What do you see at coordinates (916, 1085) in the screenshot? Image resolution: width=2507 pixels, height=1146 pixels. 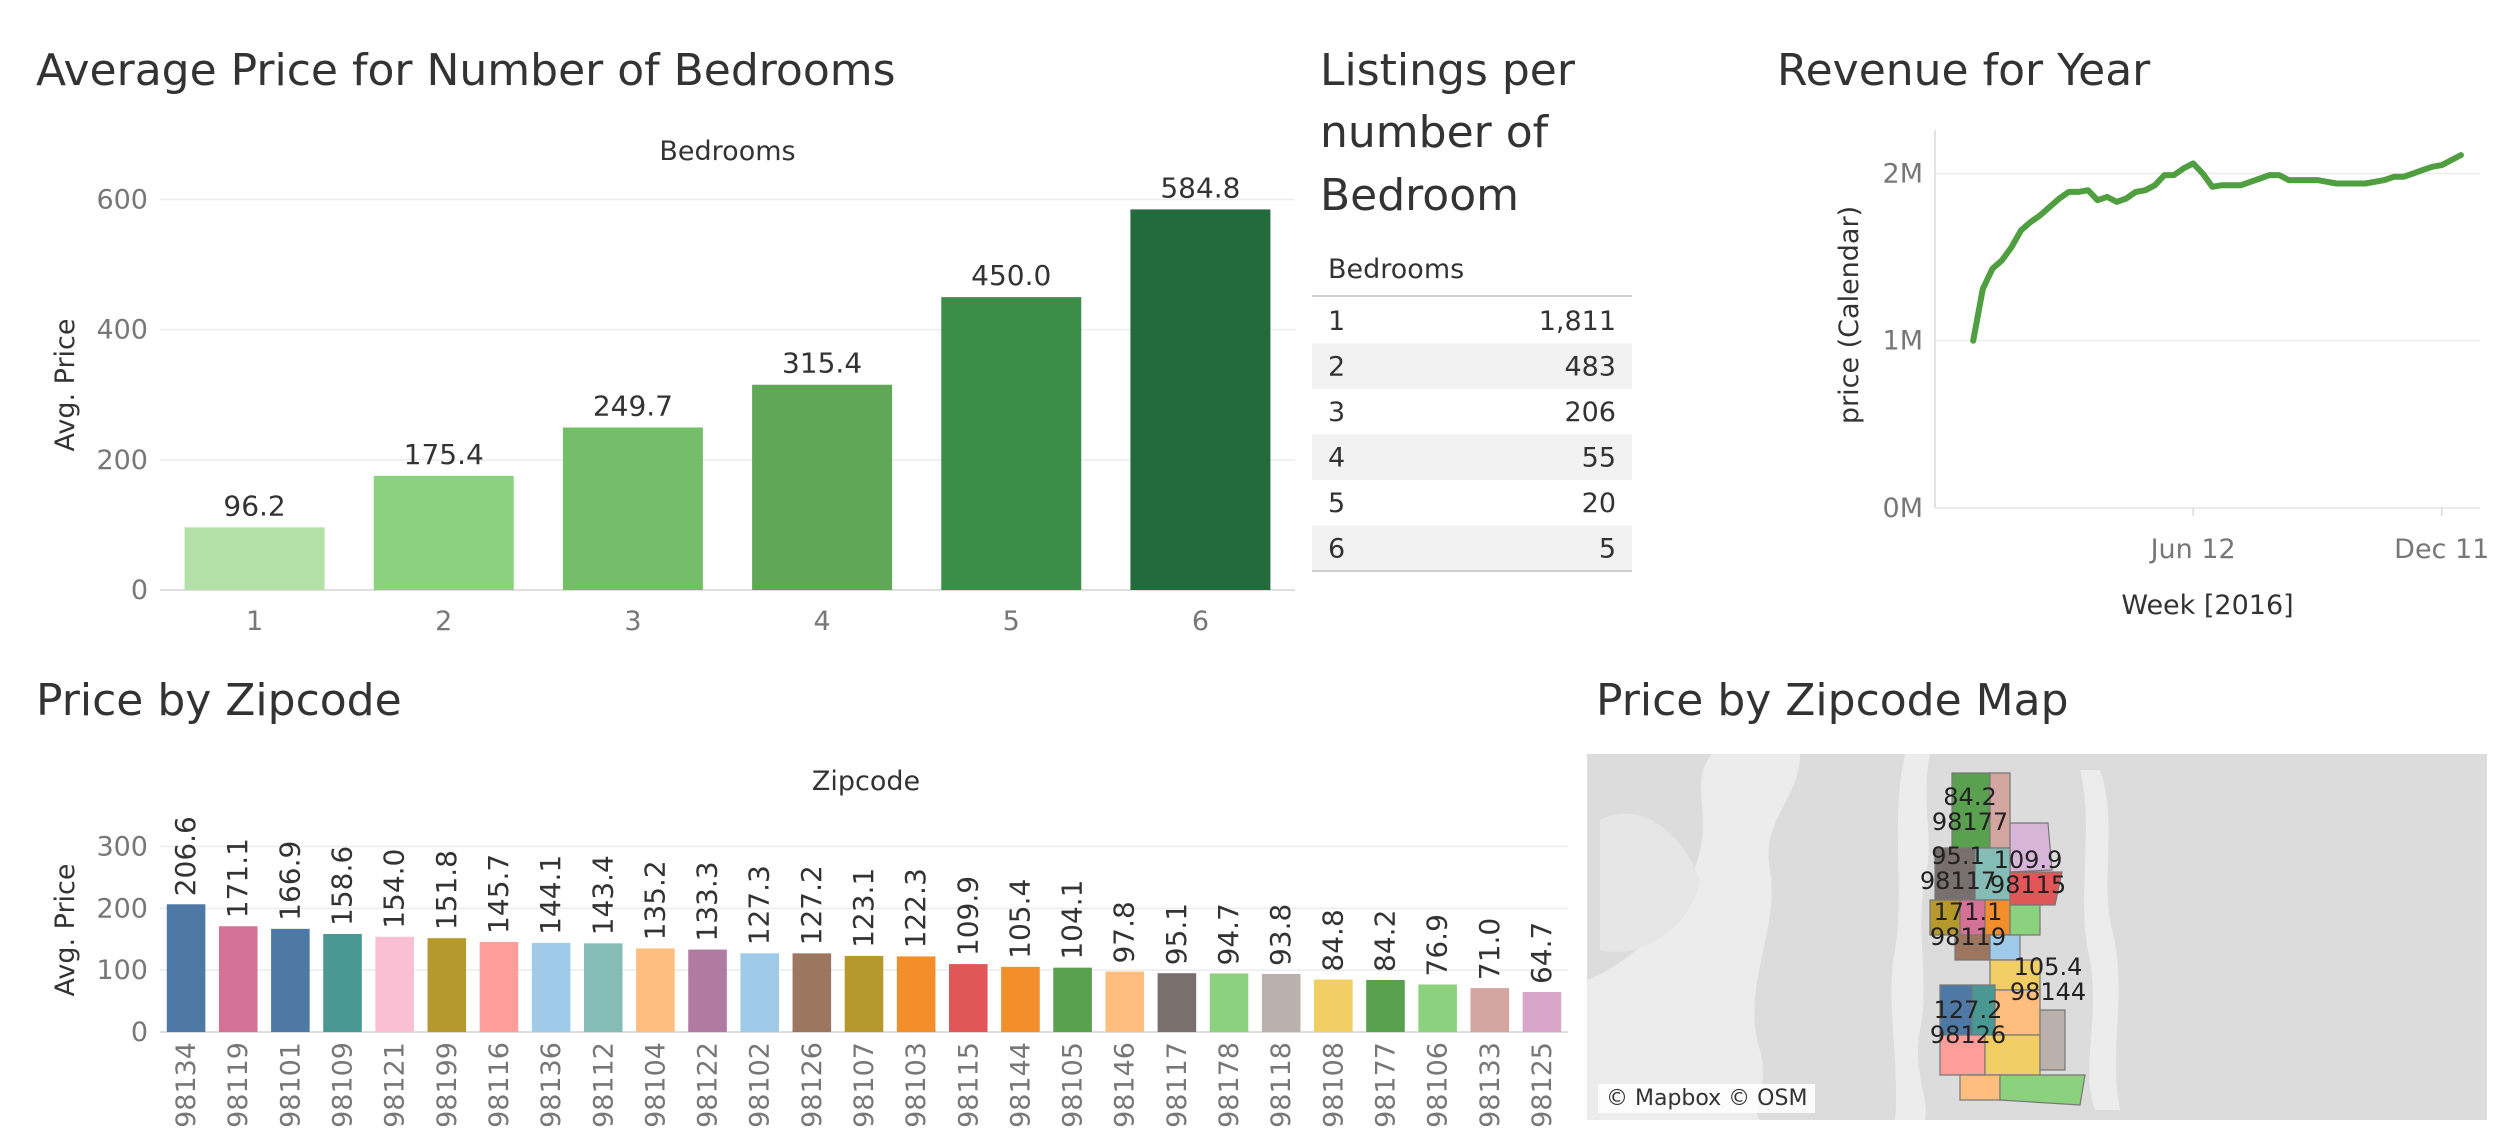 I see `zip-xtick-label: 98103` at bounding box center [916, 1085].